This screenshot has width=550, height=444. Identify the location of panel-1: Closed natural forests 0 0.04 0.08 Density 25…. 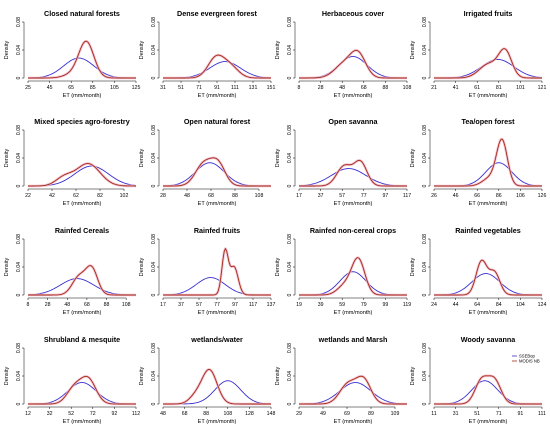
(72, 54).